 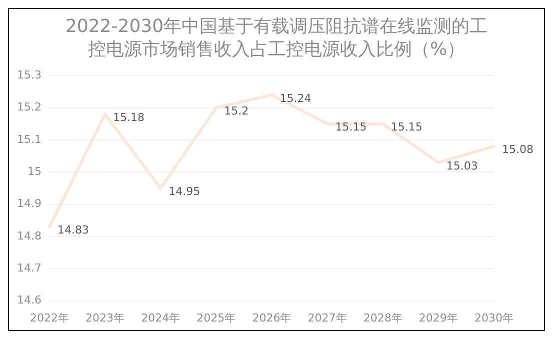 What do you see at coordinates (518, 149) in the screenshot?
I see `data-label: 15.08` at bounding box center [518, 149].